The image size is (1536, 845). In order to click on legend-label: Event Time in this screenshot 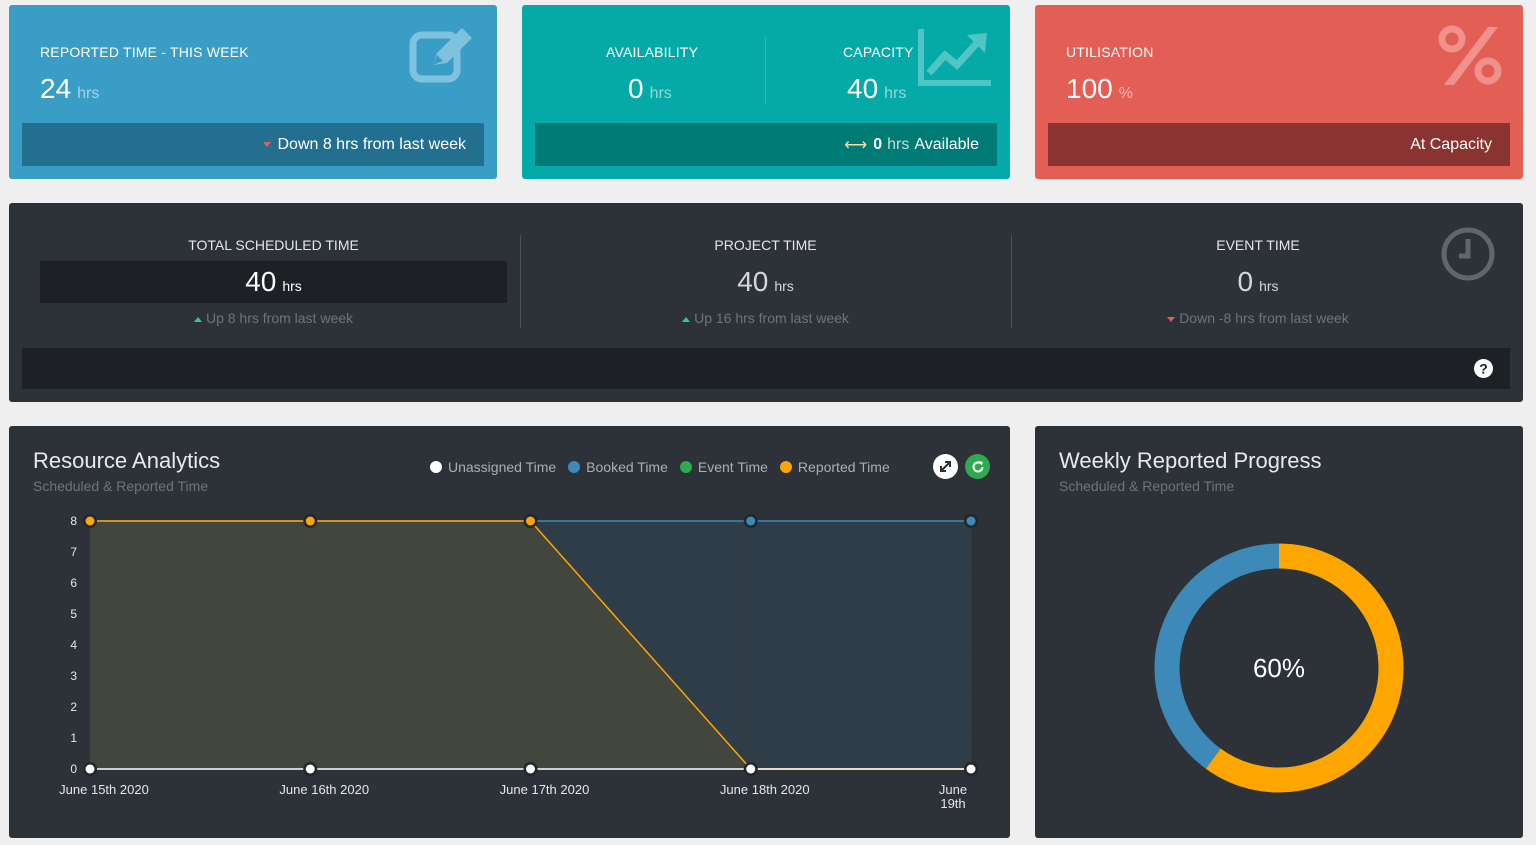, I will do `click(732, 467)`.